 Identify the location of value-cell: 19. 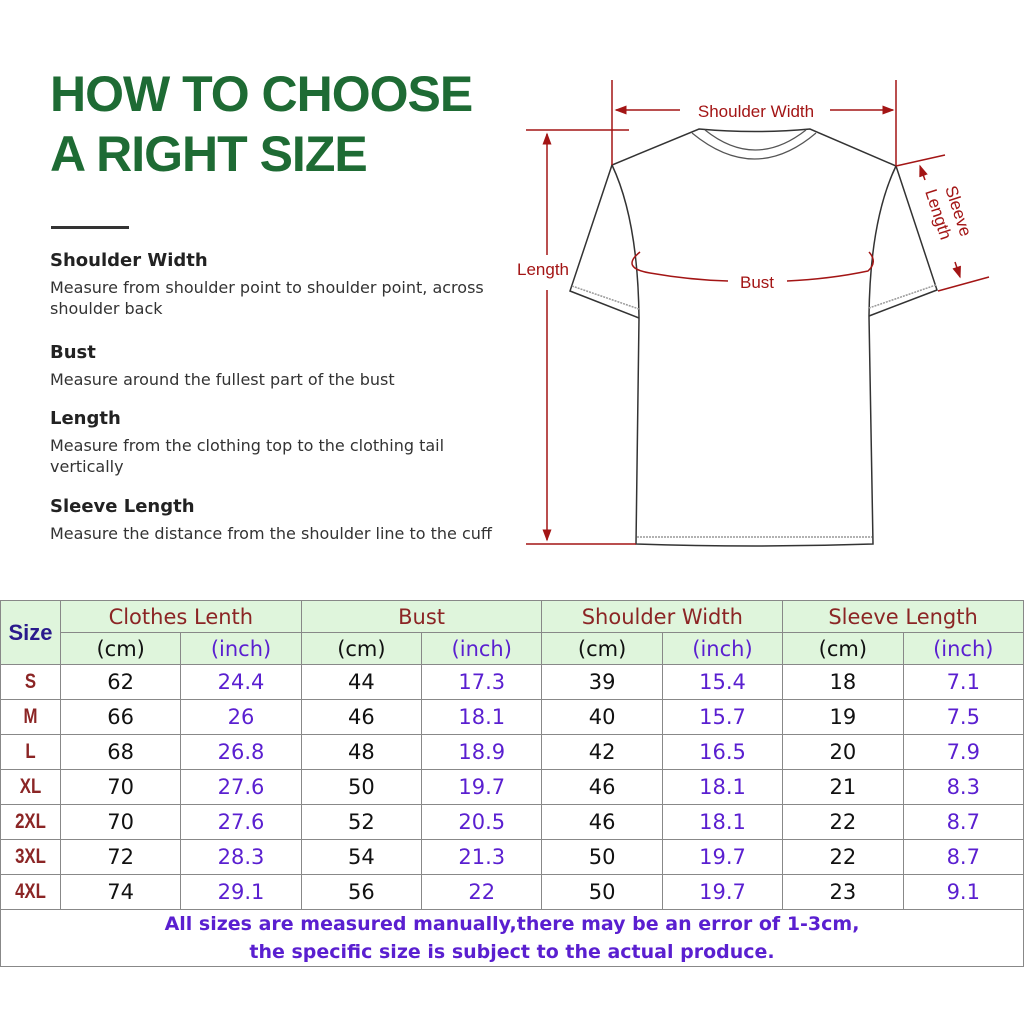
(843, 717).